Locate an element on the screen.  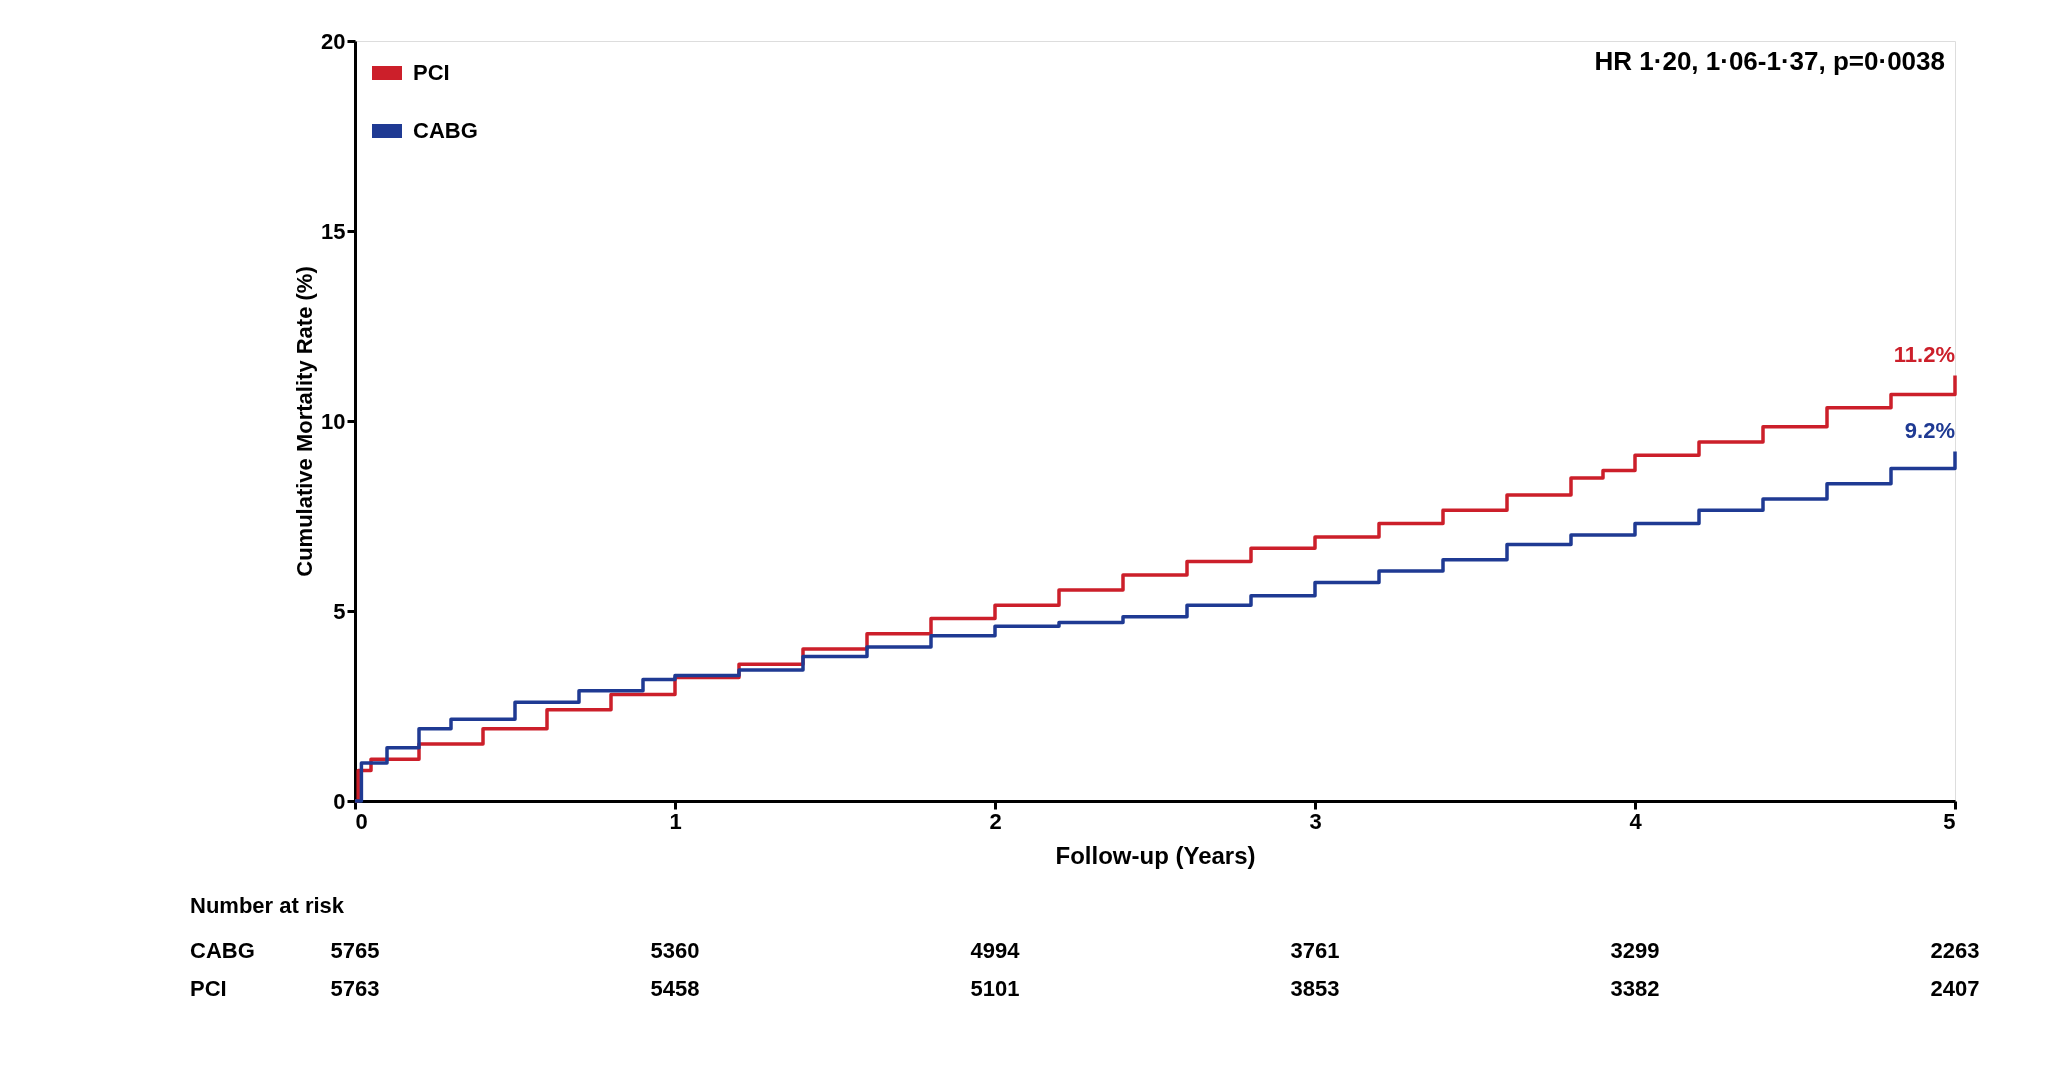
y-tick-label: 15 is located at coordinates (333, 231).